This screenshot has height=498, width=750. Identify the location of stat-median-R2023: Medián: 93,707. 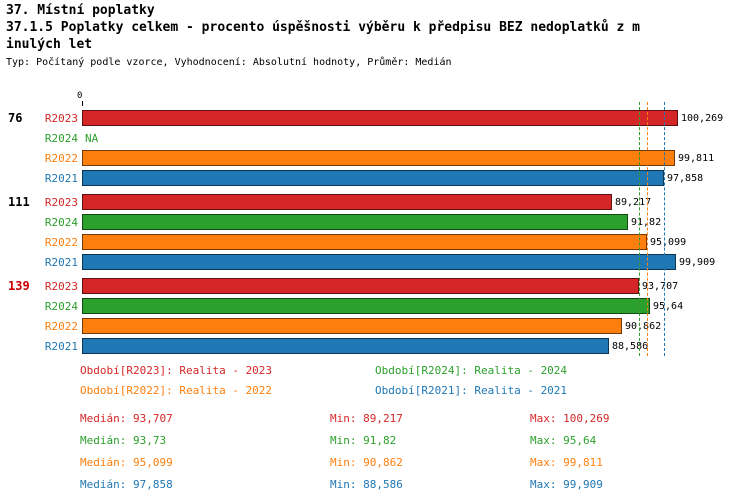
(126, 418).